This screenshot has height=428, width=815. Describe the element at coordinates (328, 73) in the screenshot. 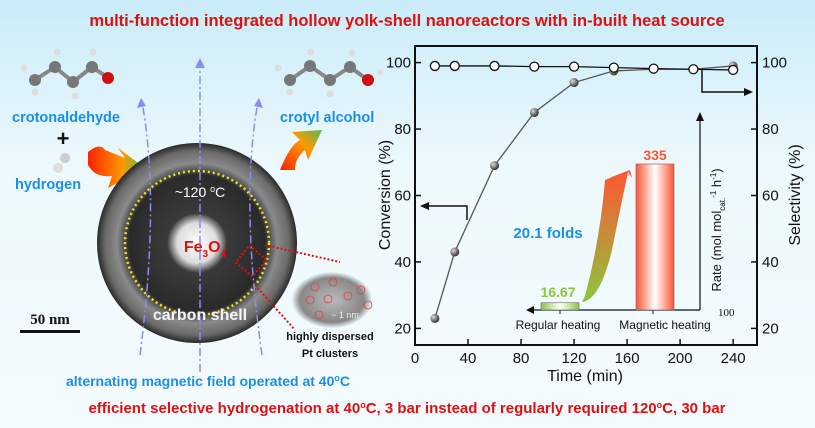

I see `crotyl-alcohol-molecule-icon` at that location.